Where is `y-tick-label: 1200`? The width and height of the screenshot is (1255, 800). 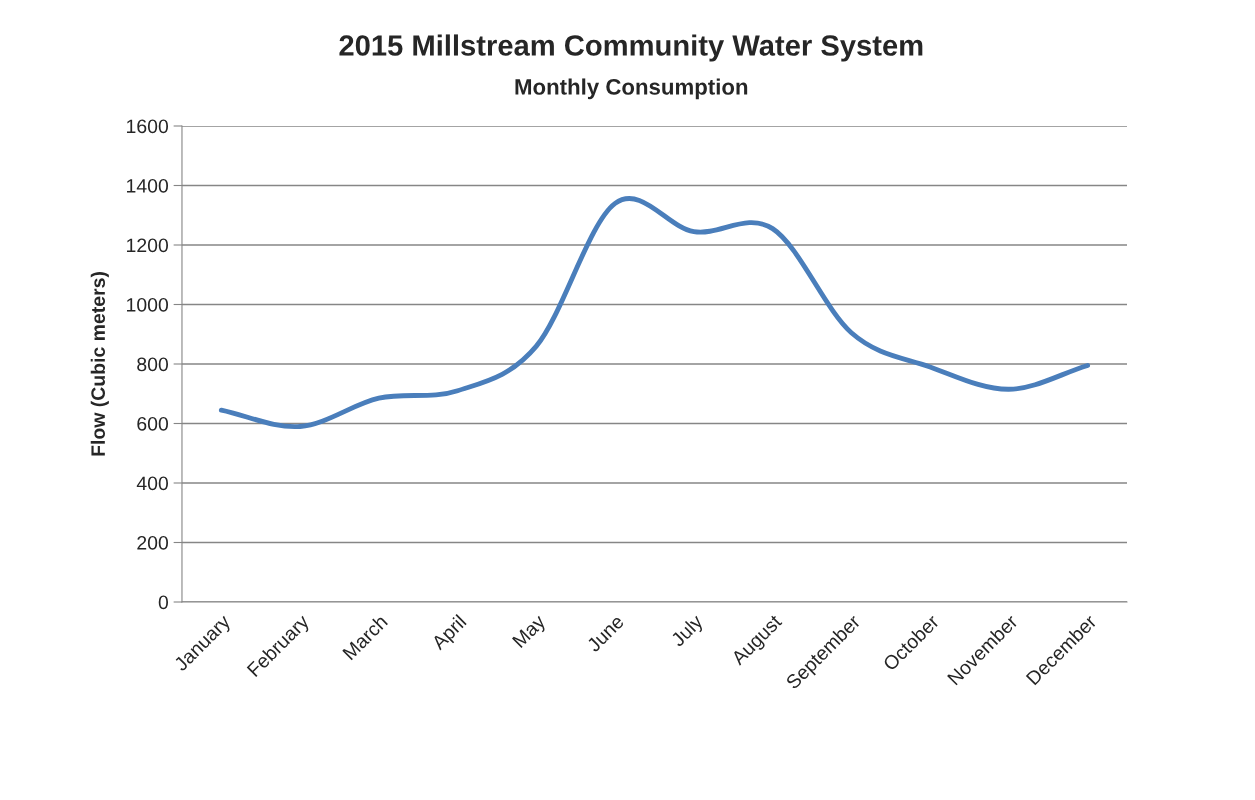 y-tick-label: 1200 is located at coordinates (148, 245).